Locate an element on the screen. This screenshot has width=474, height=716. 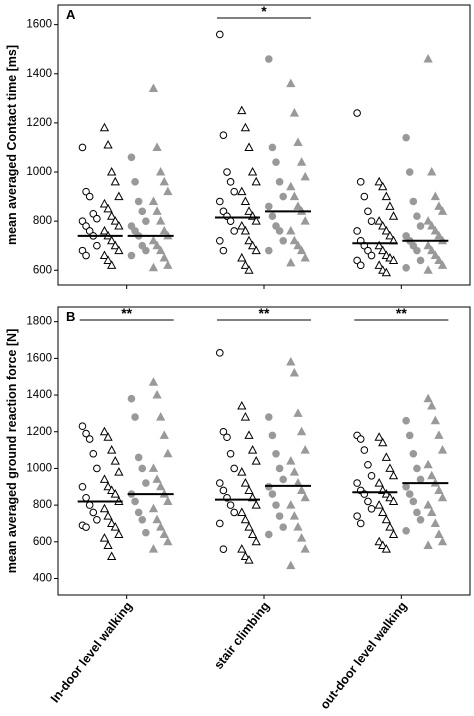
y-tick-label: 1200 is located at coordinates (39, 432).